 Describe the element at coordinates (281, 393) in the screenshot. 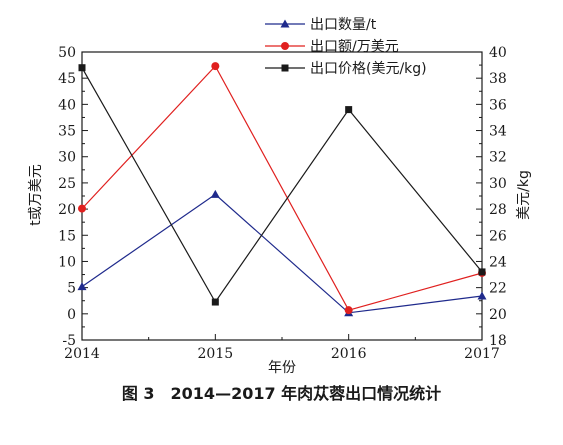

I see `figure-caption: 图 3 2014—2017 年肉苁蓉出口情况统计` at that location.